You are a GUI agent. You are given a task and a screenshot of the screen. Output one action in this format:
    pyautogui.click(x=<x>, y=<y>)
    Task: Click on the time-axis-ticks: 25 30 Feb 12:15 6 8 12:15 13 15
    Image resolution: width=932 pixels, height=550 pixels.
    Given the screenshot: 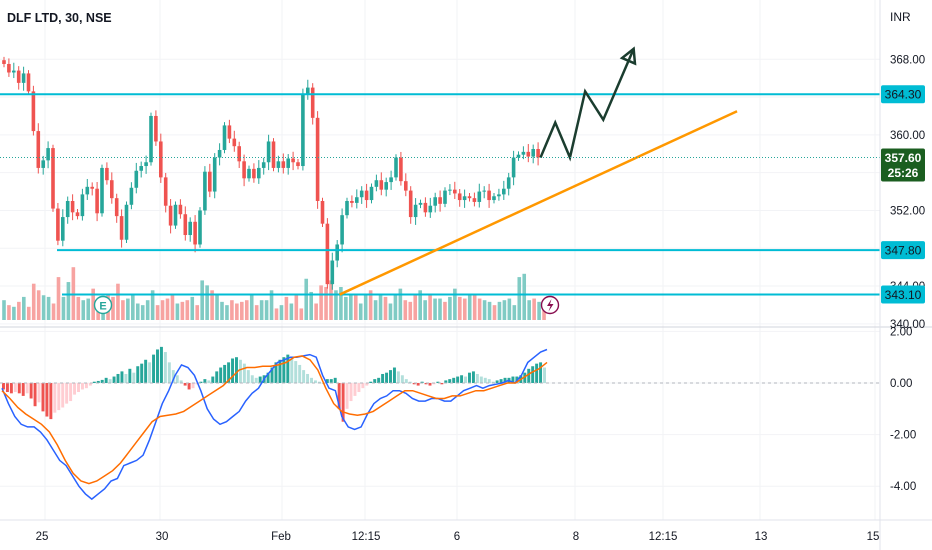 What is the action you would take?
    pyautogui.click(x=458, y=537)
    